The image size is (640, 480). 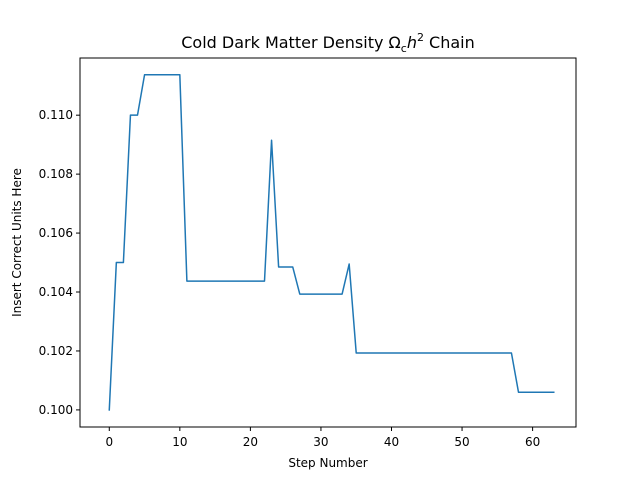 I want to click on x-tick-label: 50, so click(x=461, y=442).